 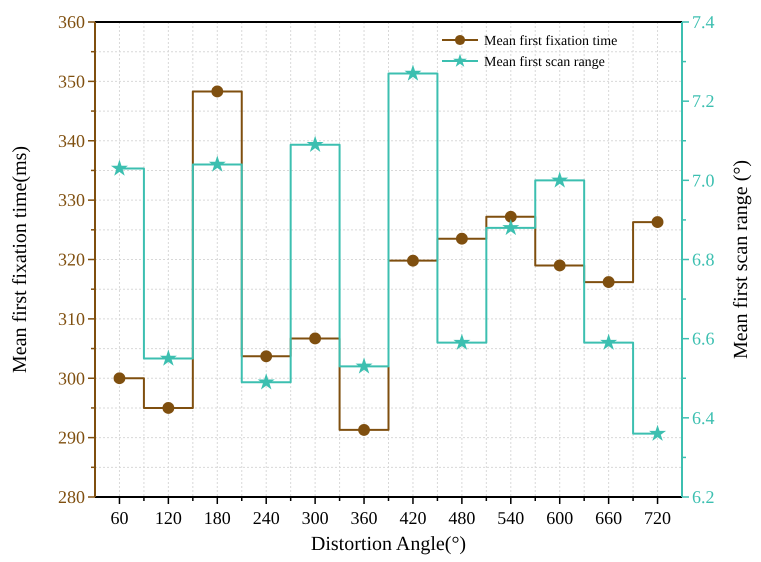 I want to click on y-tick-label: 360, so click(x=71, y=22).